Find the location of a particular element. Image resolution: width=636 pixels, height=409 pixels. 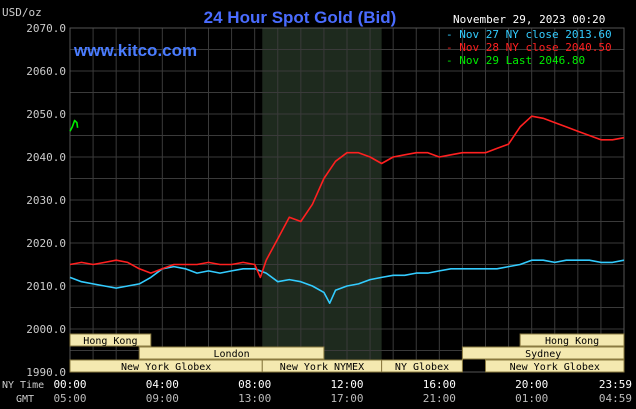

legend-entry: - Nov 28 NY close 2040.50 is located at coordinates (529, 47).